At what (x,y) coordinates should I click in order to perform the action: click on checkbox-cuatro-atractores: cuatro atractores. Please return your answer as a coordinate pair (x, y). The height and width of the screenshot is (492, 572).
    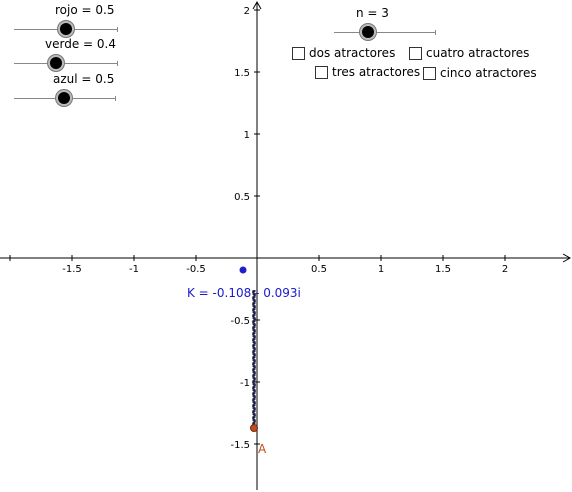
    Looking at the image, I should click on (469, 53).